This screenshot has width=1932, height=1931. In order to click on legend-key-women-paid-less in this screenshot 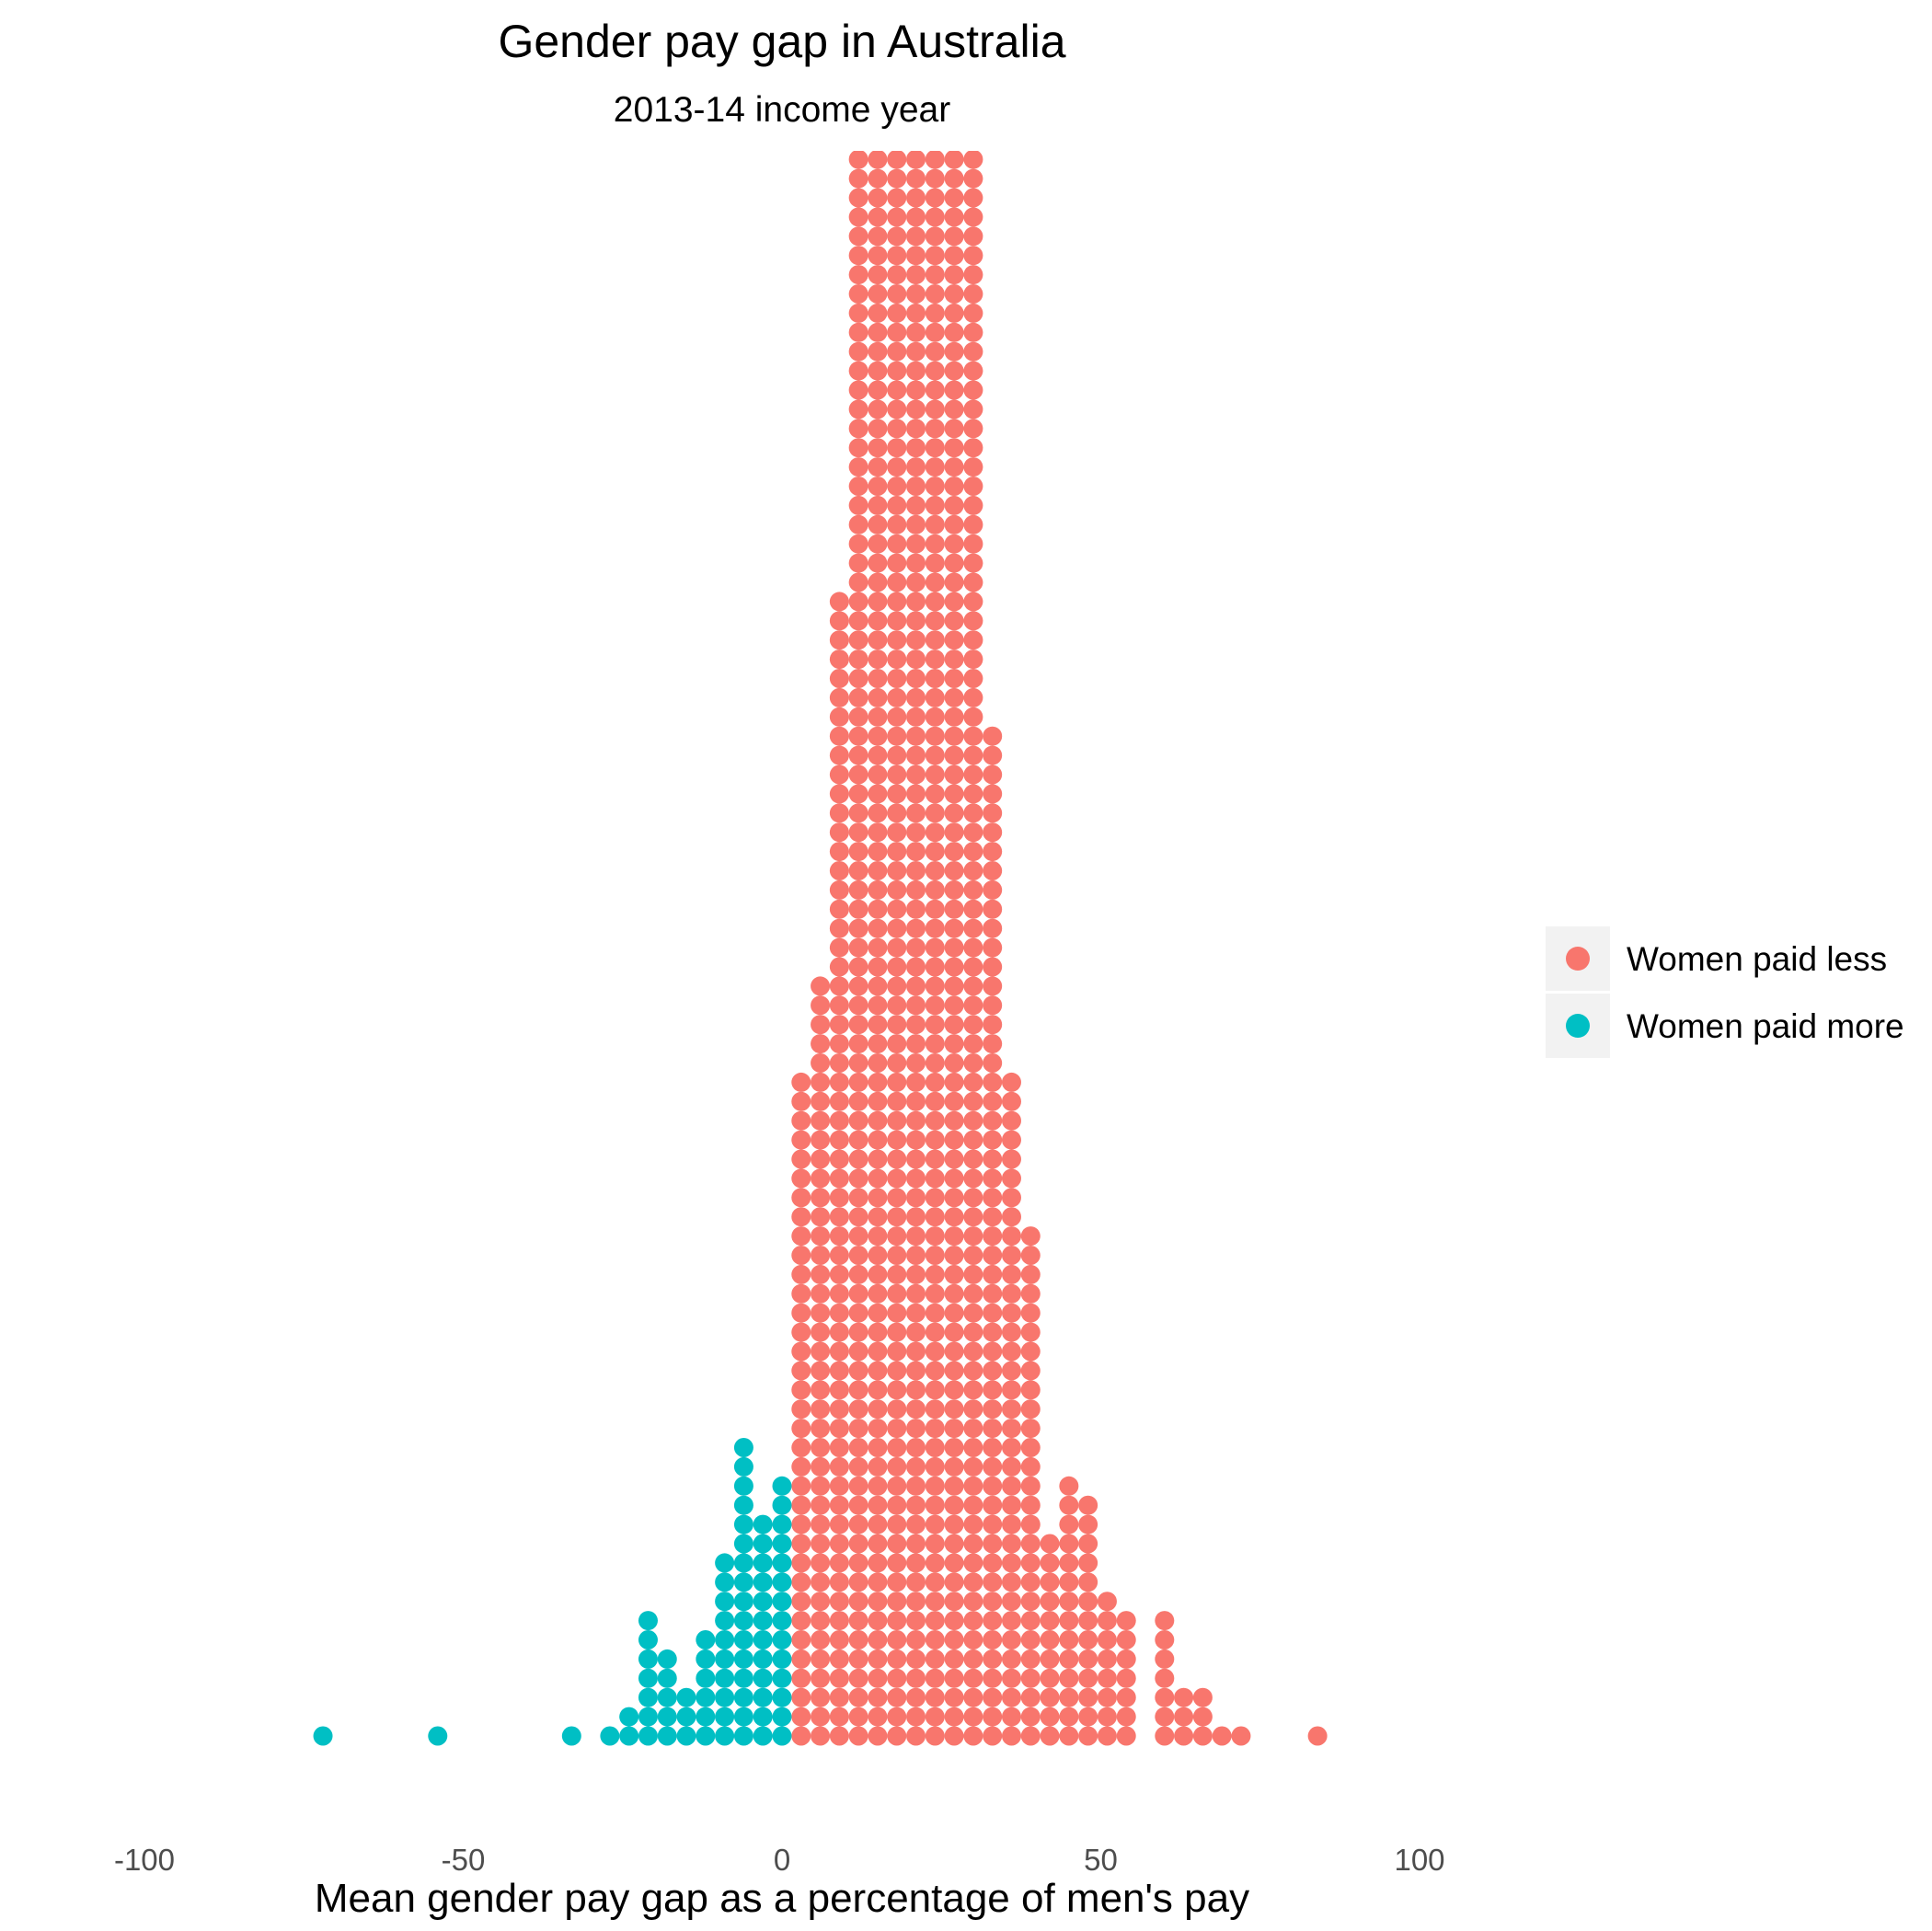, I will do `click(1578, 959)`.